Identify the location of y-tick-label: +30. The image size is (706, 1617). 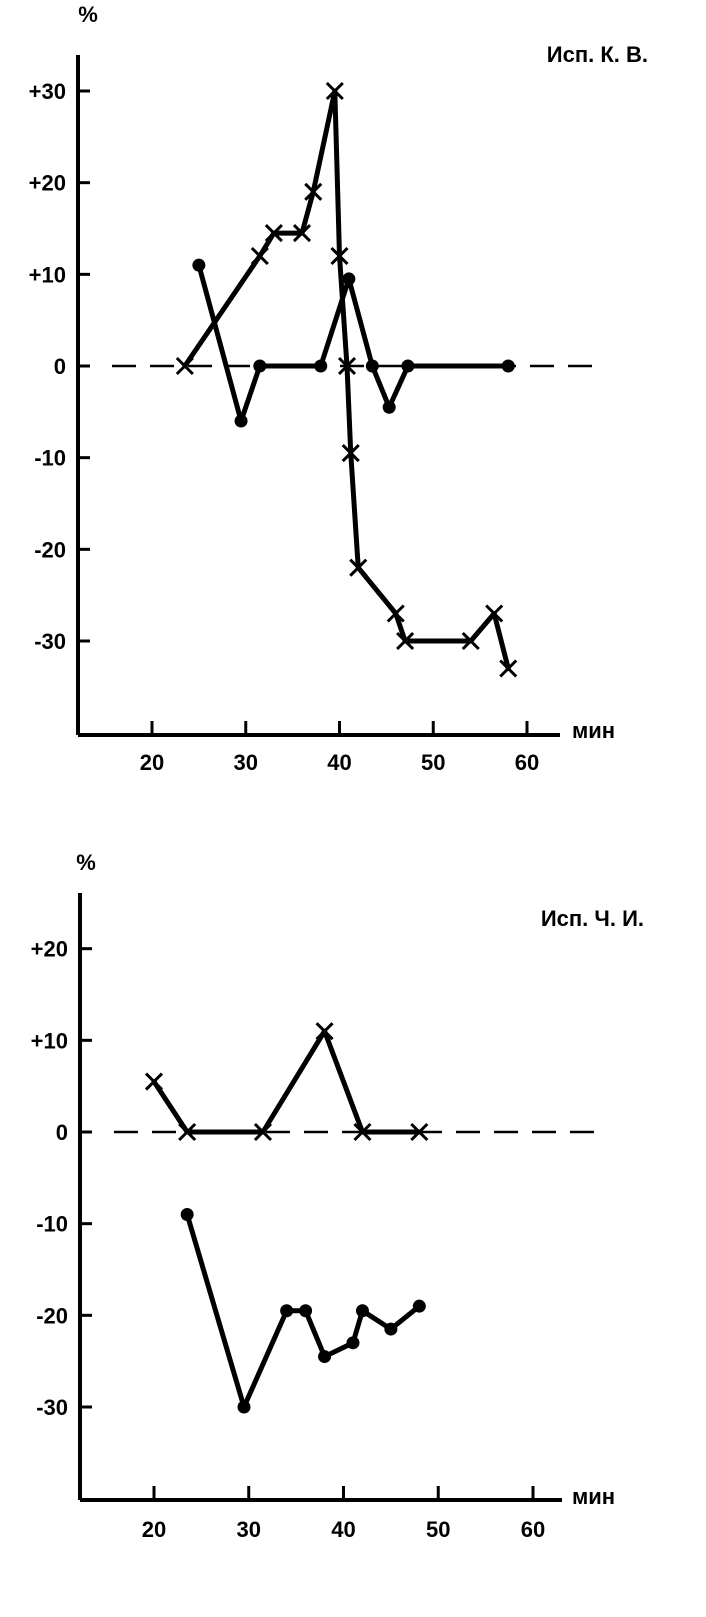
(47, 91).